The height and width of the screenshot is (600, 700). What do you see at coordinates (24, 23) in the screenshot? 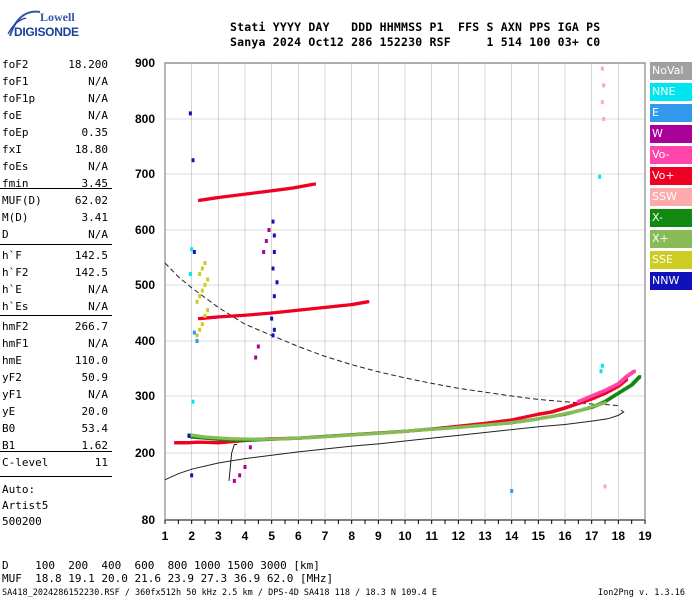
I see `logo-swoosh-icon` at bounding box center [24, 23].